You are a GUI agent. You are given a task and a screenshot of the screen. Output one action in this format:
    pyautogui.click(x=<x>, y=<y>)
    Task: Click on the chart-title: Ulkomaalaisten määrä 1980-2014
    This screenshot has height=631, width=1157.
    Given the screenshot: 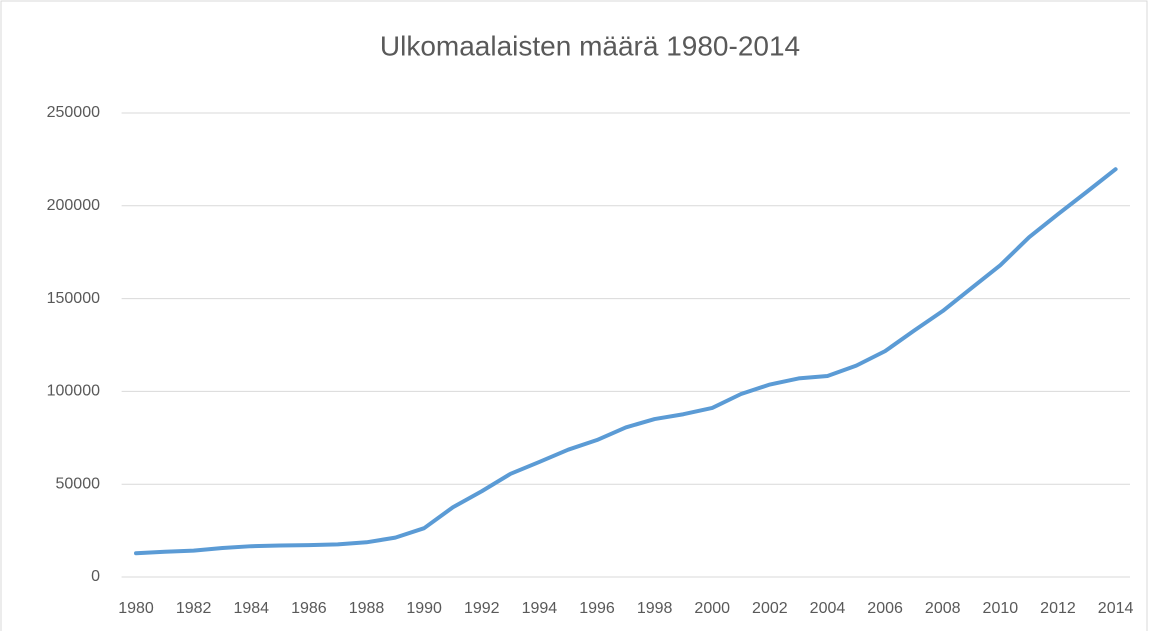 What is the action you would take?
    pyautogui.click(x=590, y=45)
    